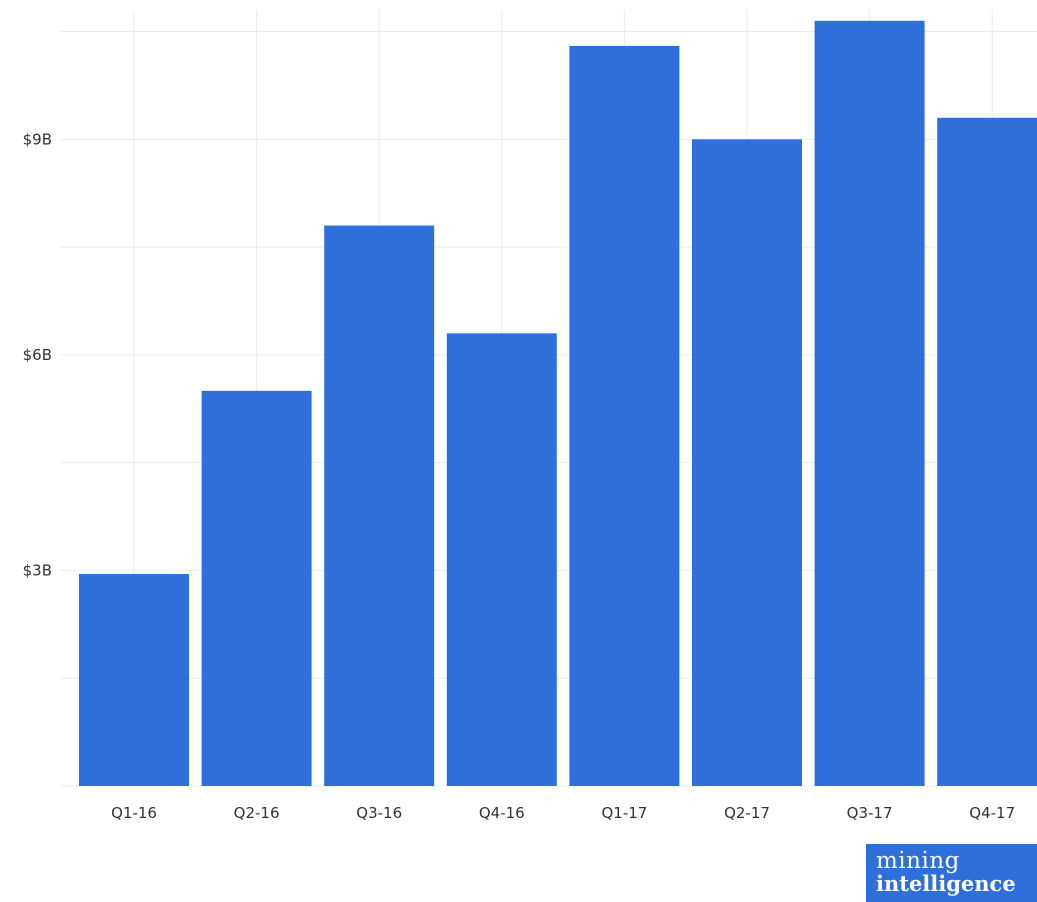 The image size is (1037, 902). I want to click on x-tick-label: Q4-16, so click(502, 813).